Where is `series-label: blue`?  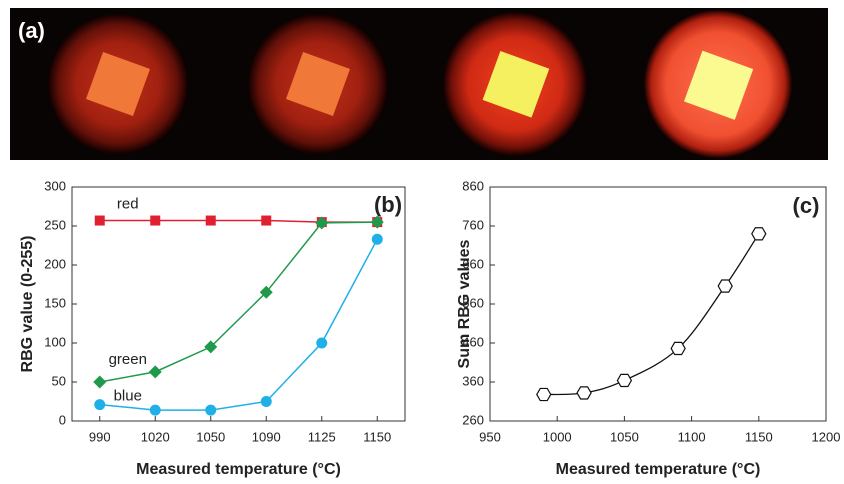 series-label: blue is located at coordinates (128, 396).